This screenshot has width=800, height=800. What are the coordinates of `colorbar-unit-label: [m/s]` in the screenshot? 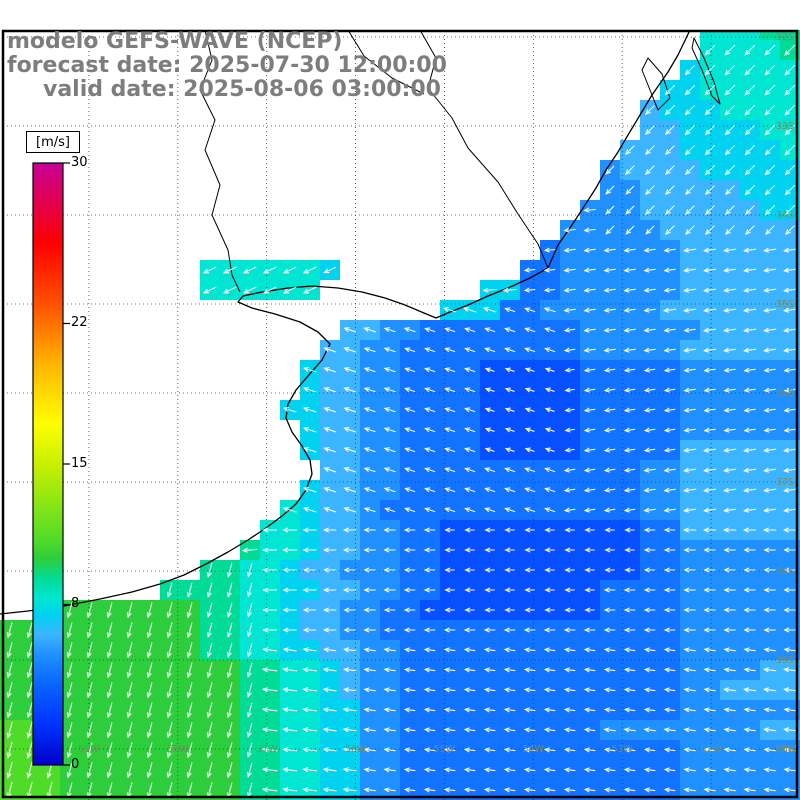 It's located at (53, 142).